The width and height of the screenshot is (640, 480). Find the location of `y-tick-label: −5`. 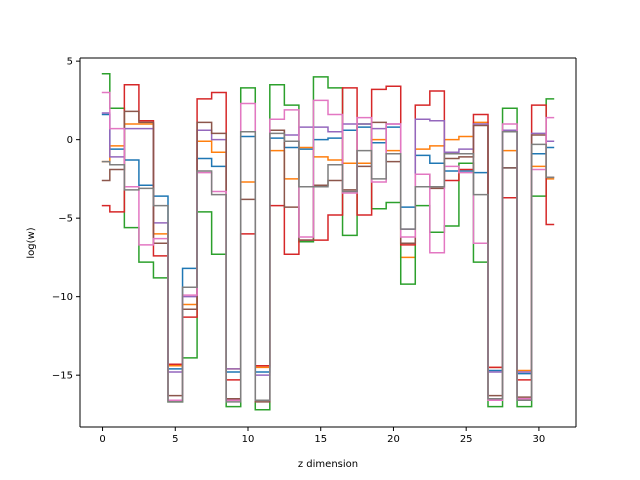

y-tick-label: −5 is located at coordinates (65, 219).